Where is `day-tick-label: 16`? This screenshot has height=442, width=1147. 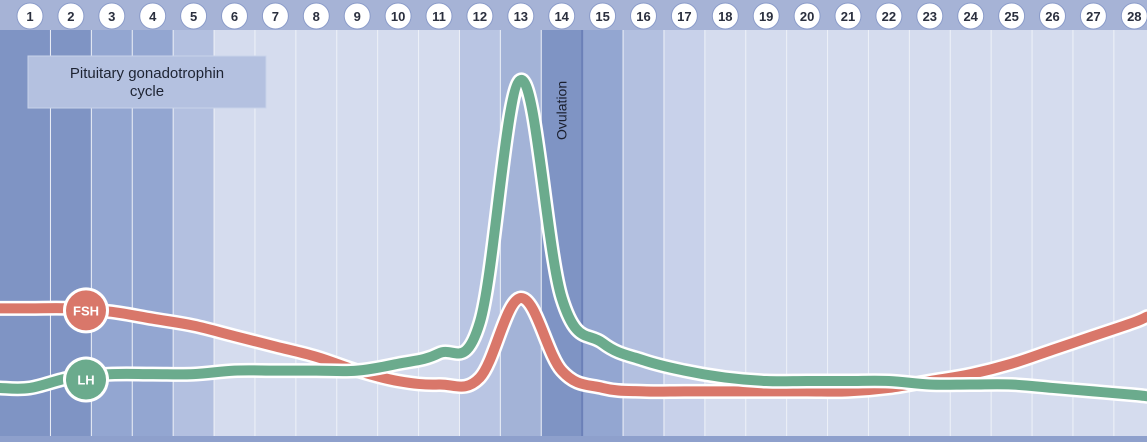
day-tick-label: 16 is located at coordinates (643, 16).